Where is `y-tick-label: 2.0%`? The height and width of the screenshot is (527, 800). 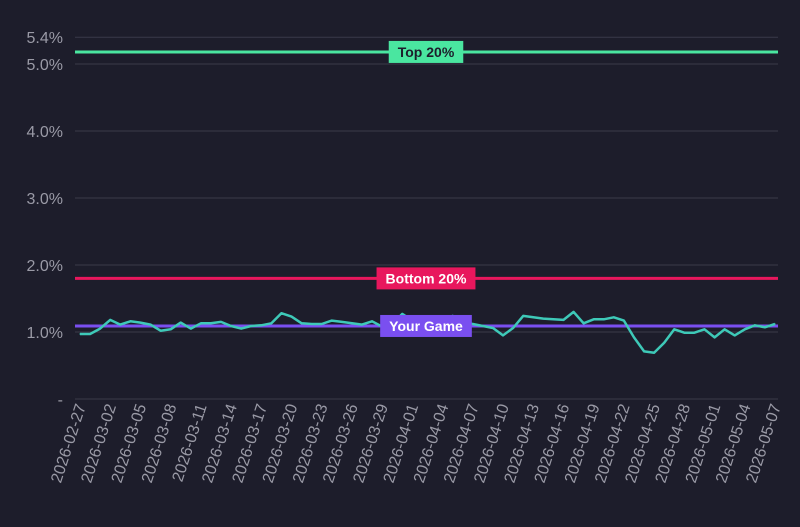 y-tick-label: 2.0% is located at coordinates (45, 266).